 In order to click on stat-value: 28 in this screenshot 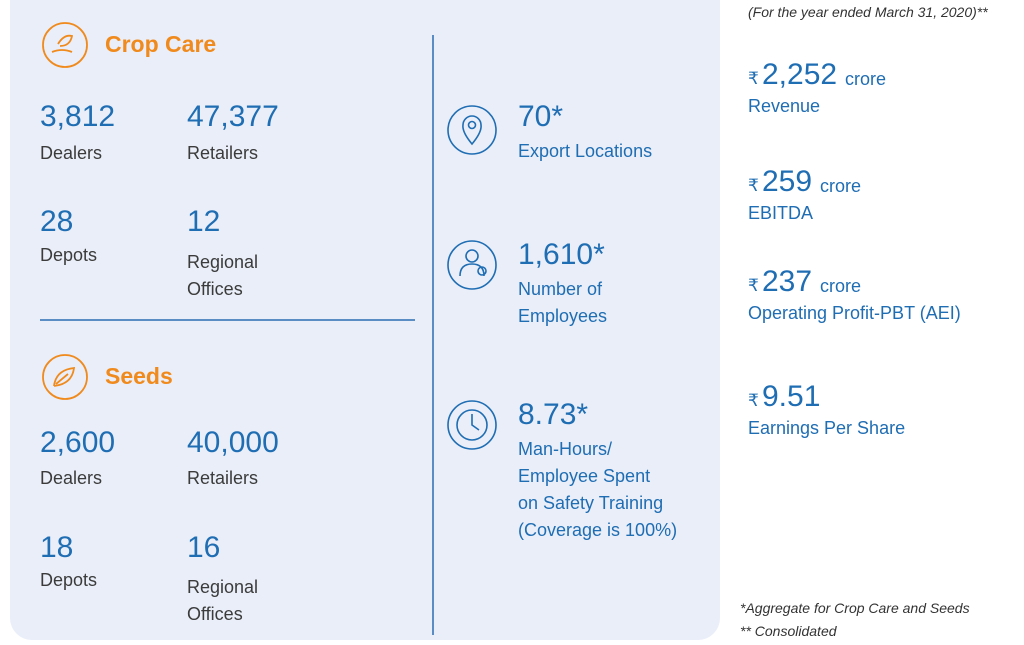, I will do `click(57, 221)`.